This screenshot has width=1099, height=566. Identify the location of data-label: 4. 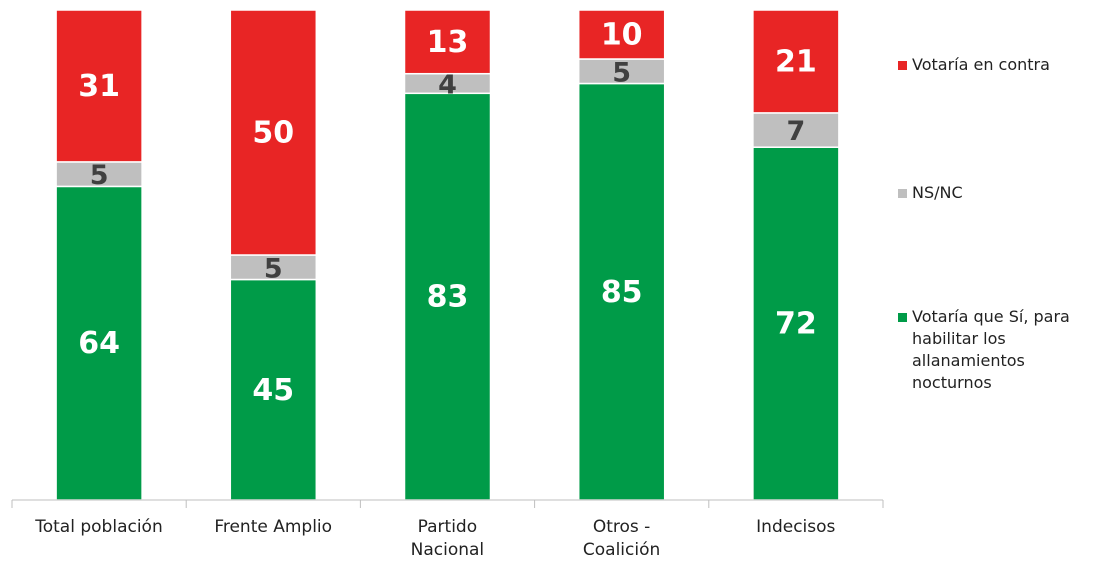
(447, 85).